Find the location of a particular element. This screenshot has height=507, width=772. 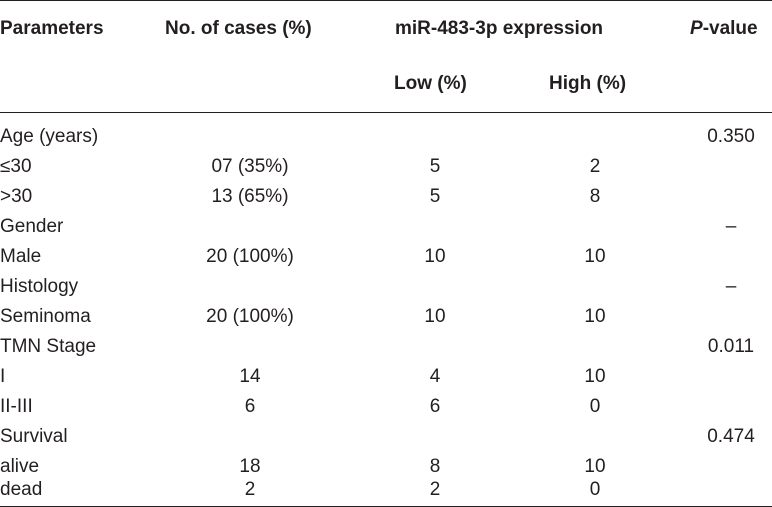

table-row: I 14 4 10 is located at coordinates (386, 377).